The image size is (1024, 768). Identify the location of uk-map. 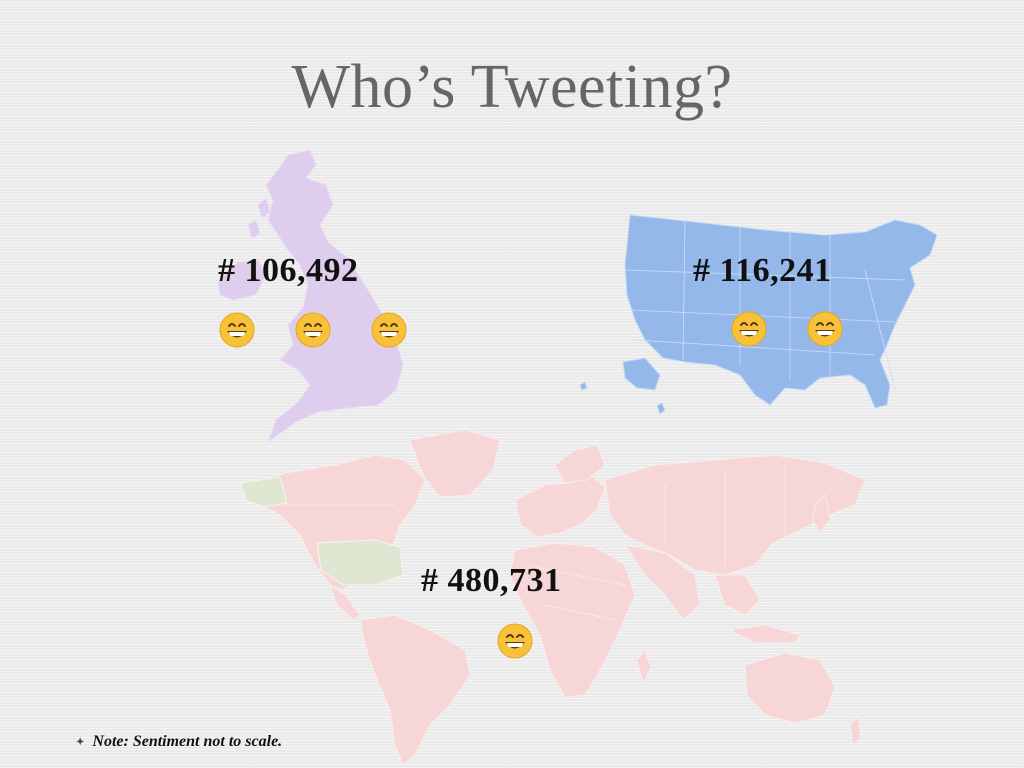
(311, 297).